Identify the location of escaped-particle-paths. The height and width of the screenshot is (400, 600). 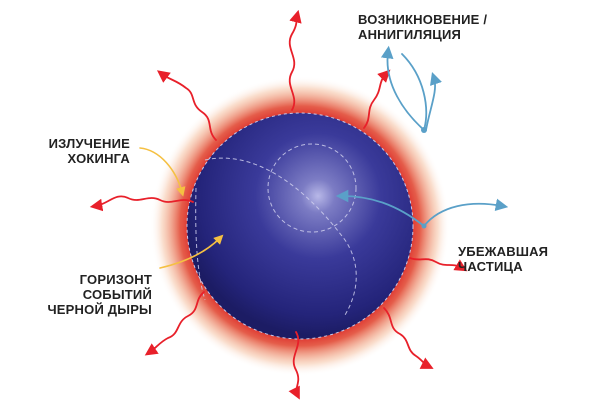
(422, 208).